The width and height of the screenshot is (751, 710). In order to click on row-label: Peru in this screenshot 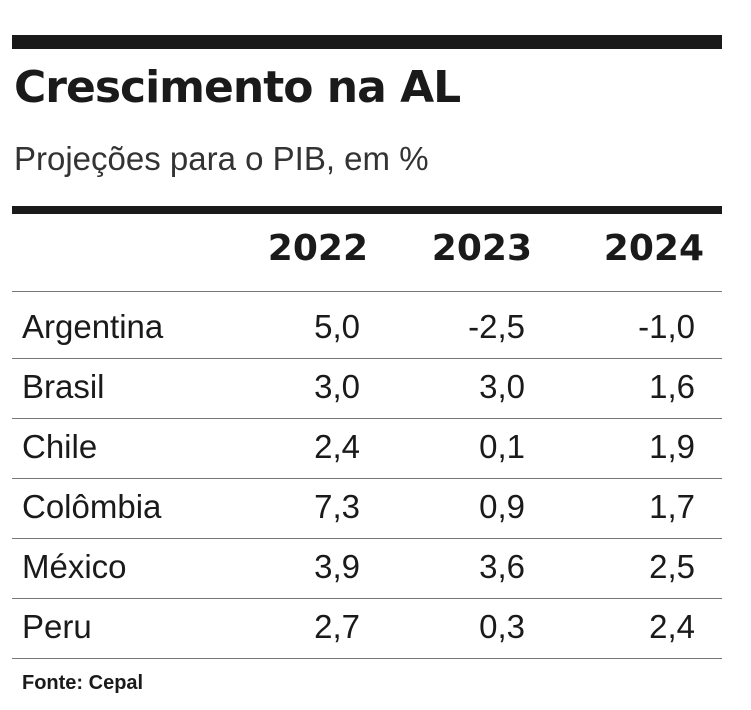, I will do `click(57, 626)`.